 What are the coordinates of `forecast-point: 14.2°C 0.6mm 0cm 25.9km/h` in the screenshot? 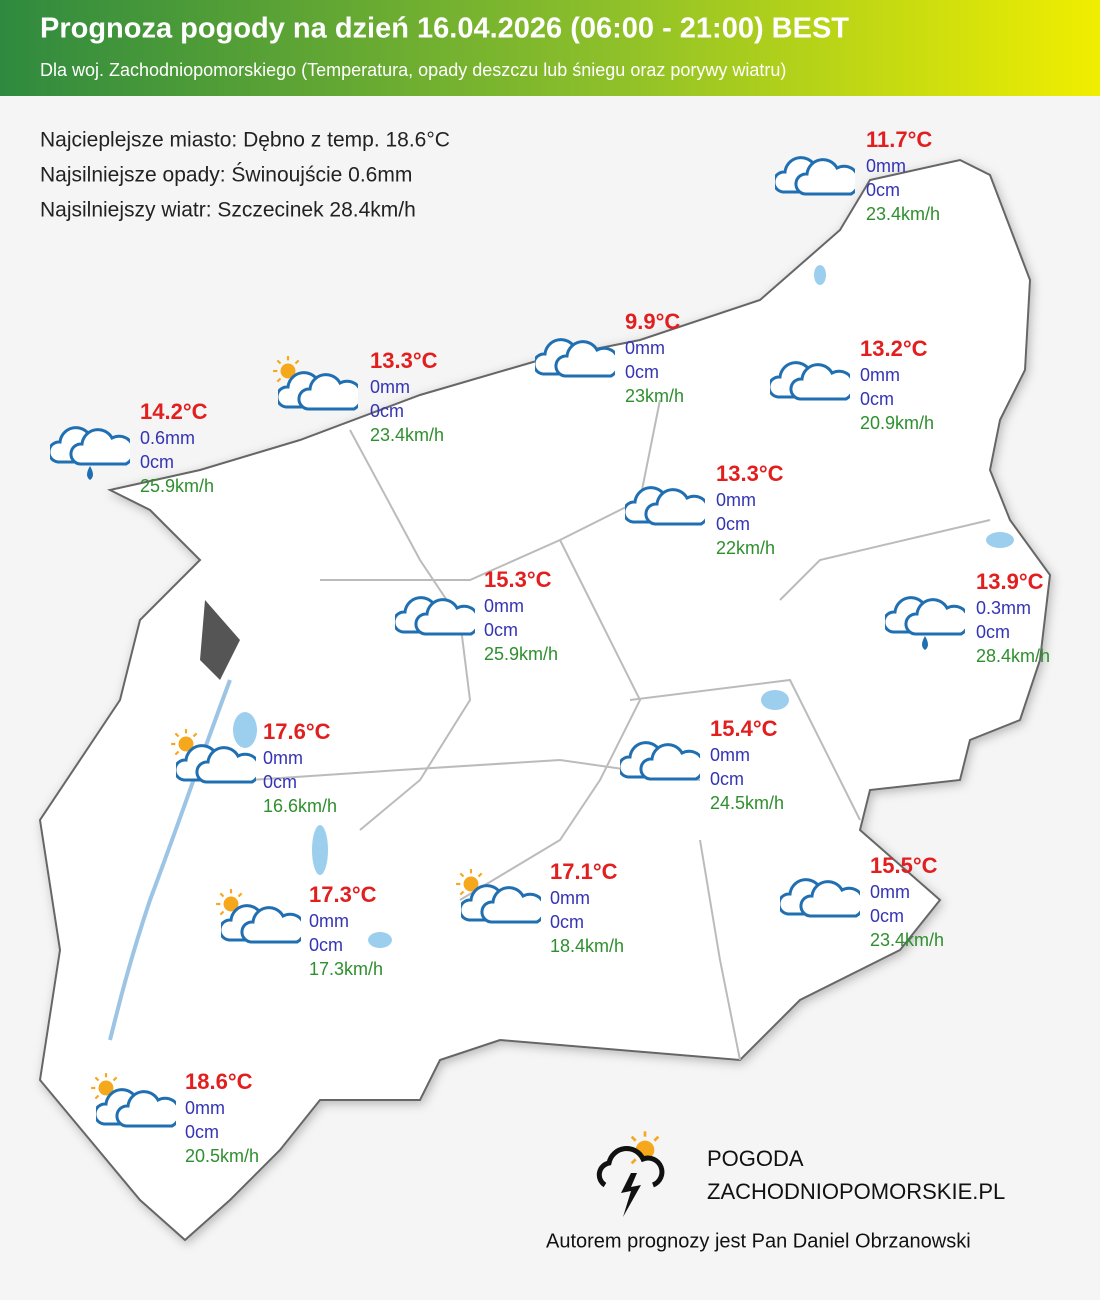 It's located at (132, 447).